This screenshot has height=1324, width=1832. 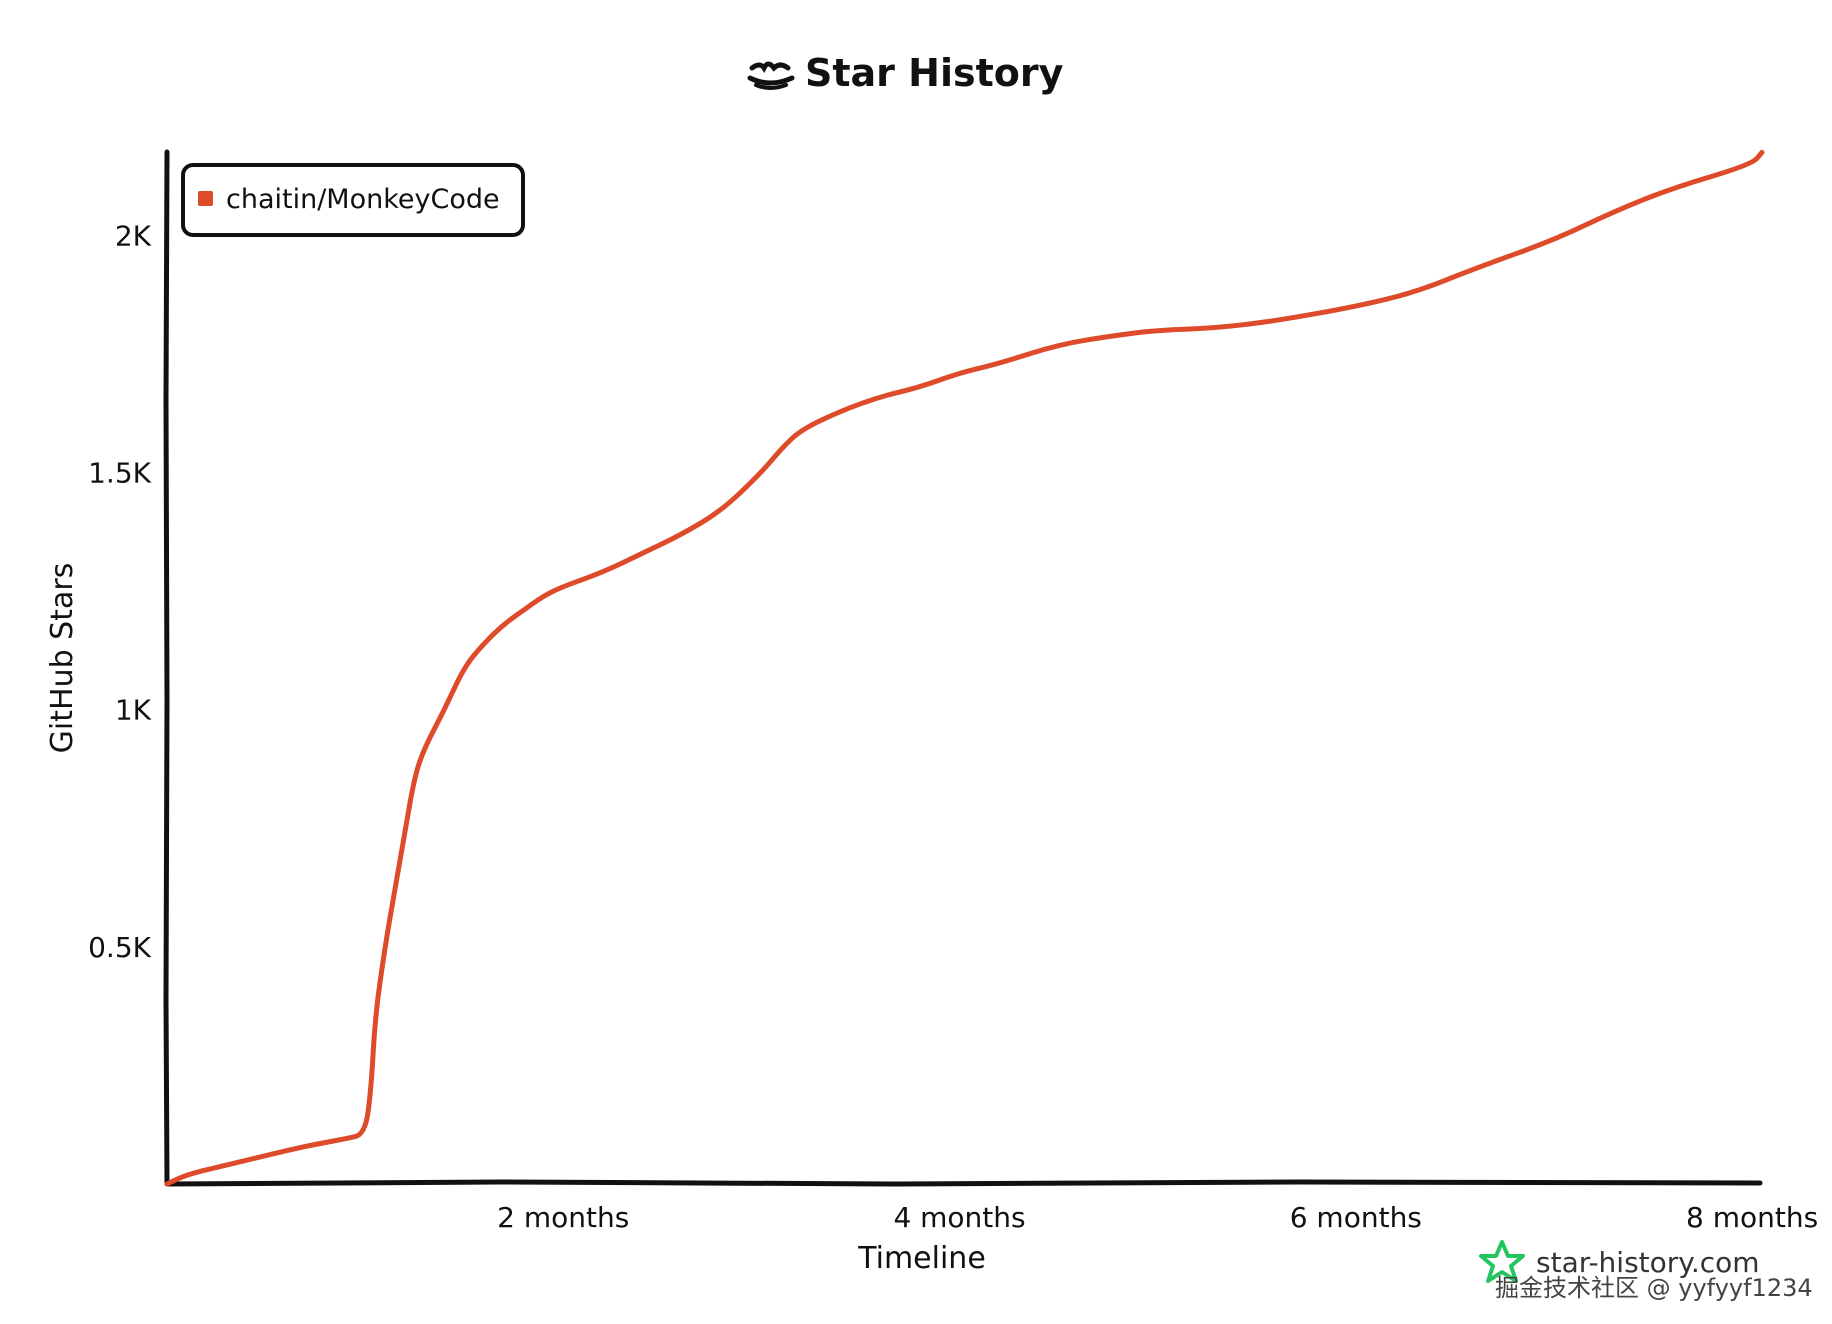 I want to click on y-tick-label: 0.5K, so click(x=120, y=947).